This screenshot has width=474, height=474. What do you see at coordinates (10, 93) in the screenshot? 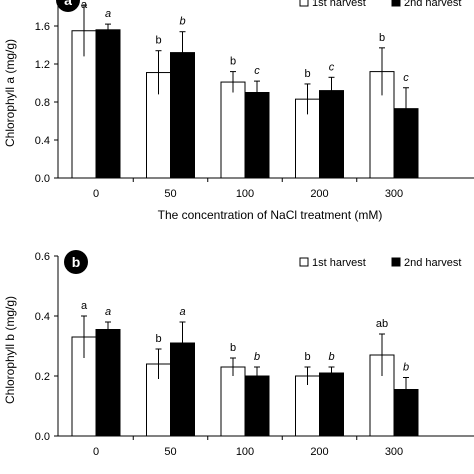
I see `y-axis-label: Chlorophyll a (mg/g)` at bounding box center [10, 93].